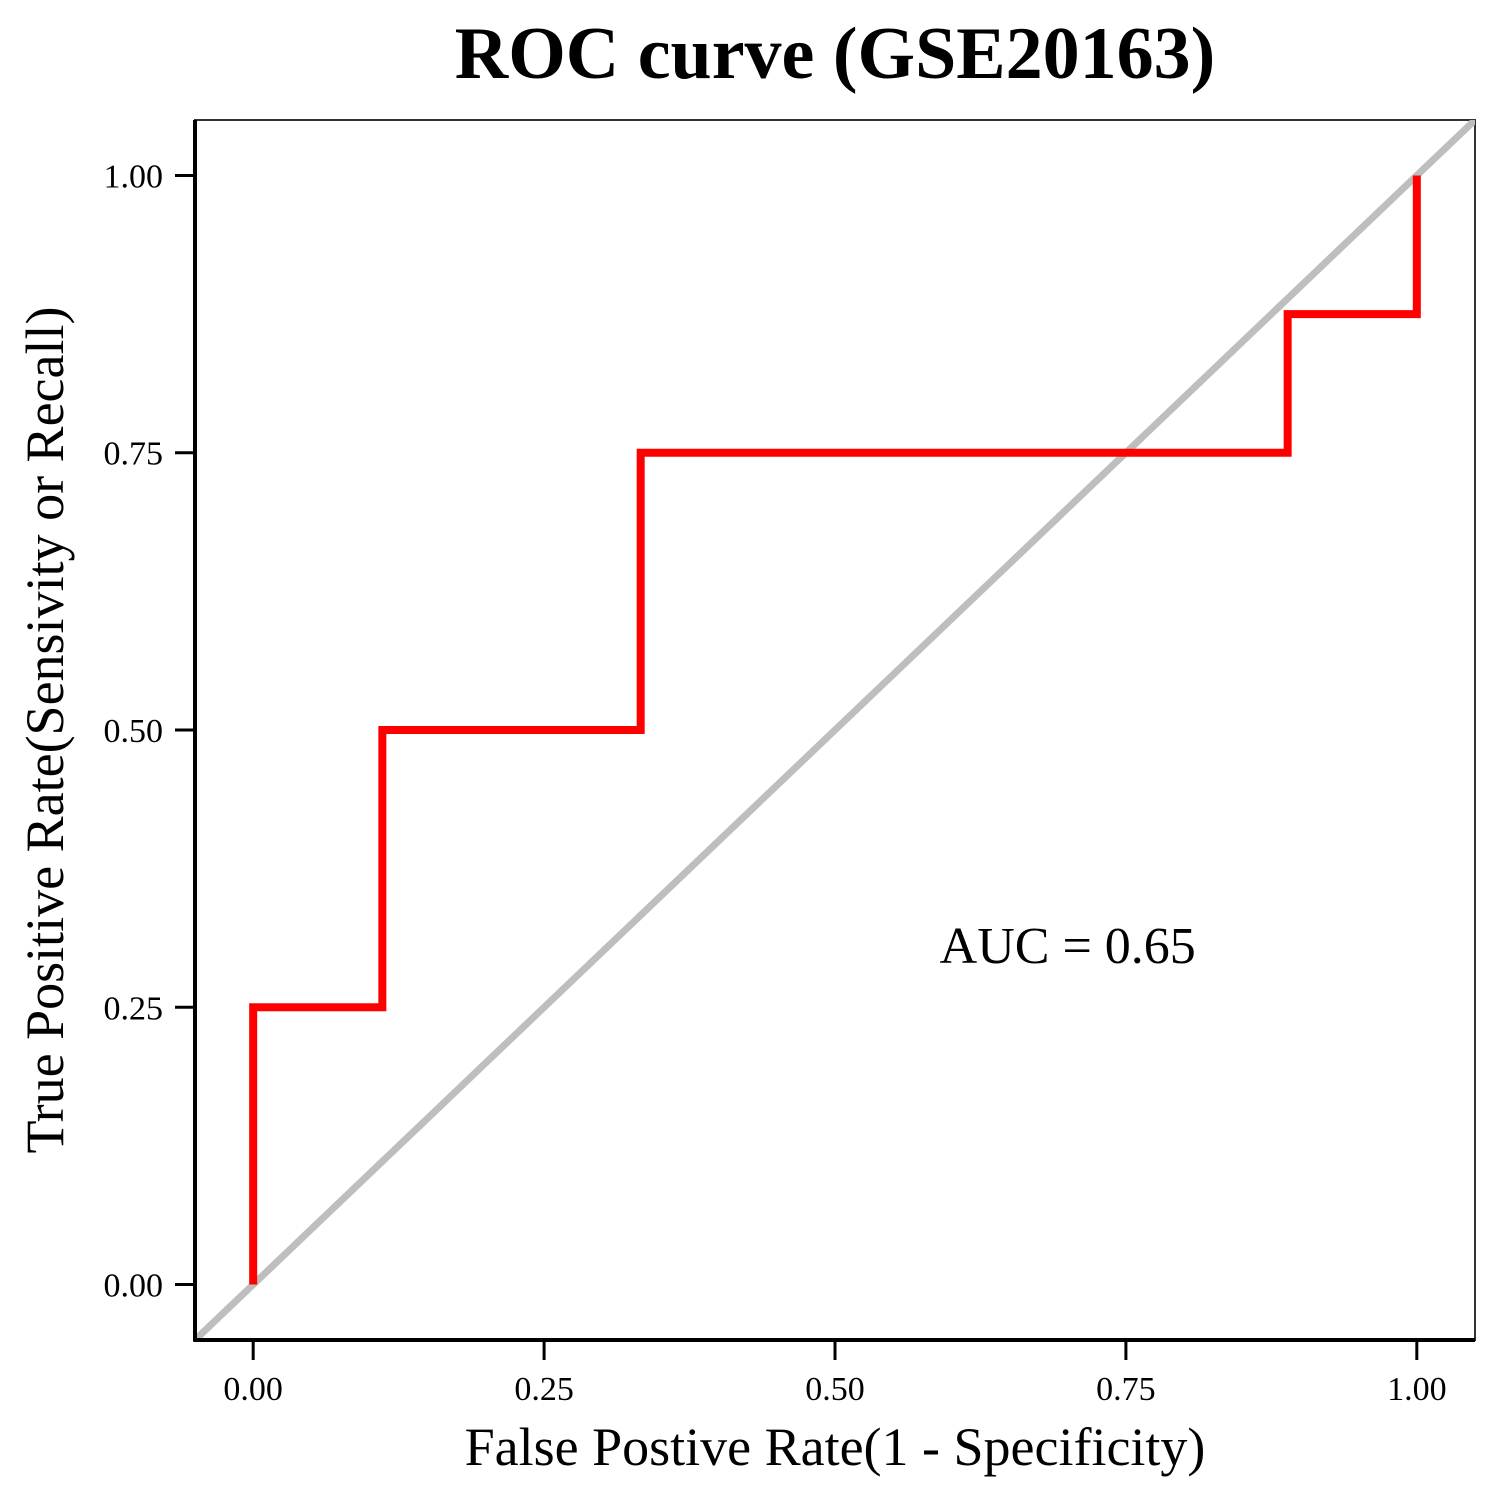  Describe the element at coordinates (835, 1389) in the screenshot. I see `x-tick-label: 0.50` at that location.